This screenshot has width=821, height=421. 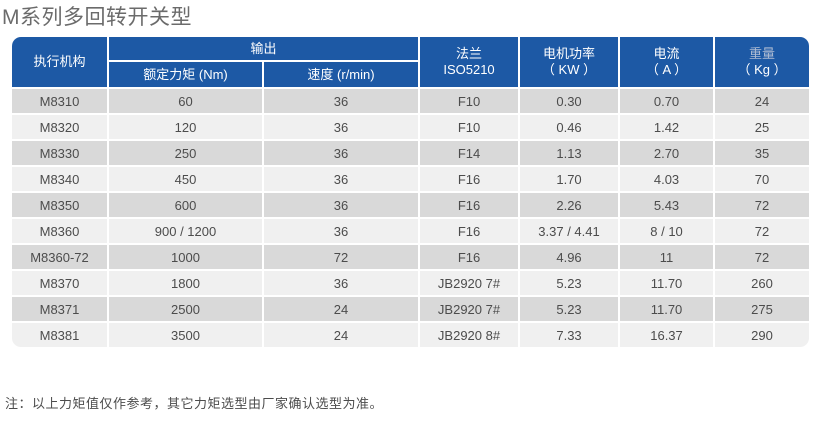 I want to click on cell-current: 8 / 10, so click(x=667, y=231).